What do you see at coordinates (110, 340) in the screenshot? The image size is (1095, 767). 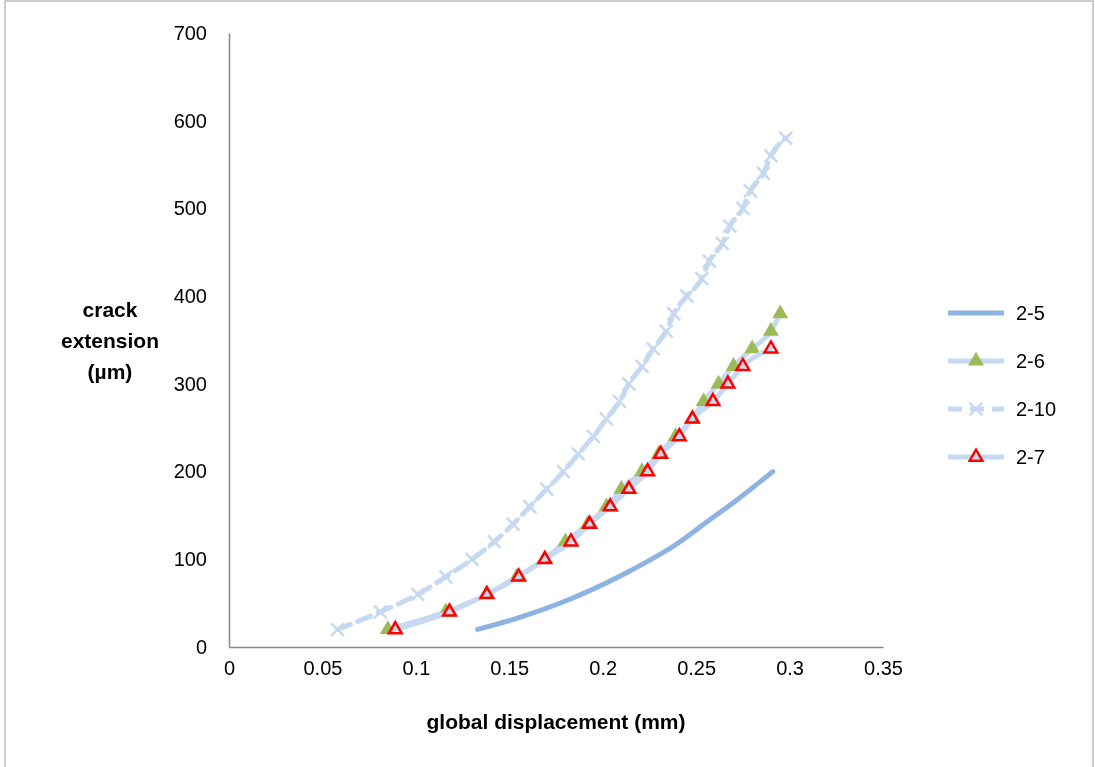 I see `y-axis-title: crack extension (µm)` at bounding box center [110, 340].